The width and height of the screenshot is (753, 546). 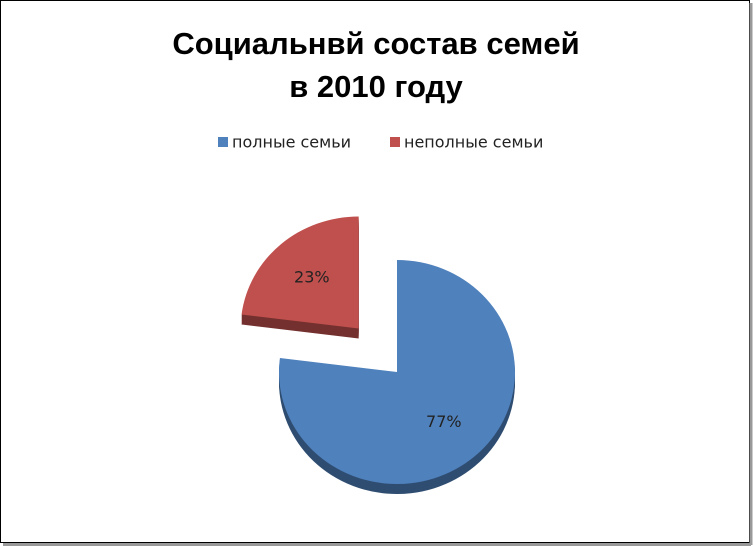 I want to click on legend-label: полные семьи, so click(x=291, y=142).